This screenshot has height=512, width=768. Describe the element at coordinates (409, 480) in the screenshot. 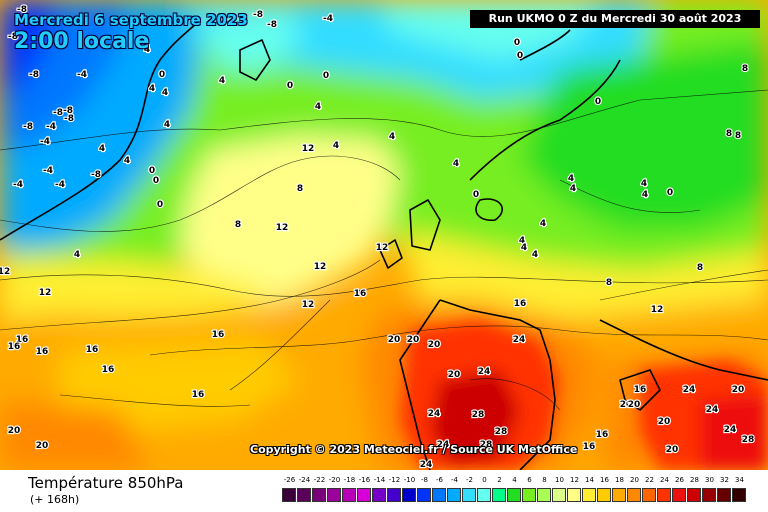

I see `legend-label: -10` at that location.